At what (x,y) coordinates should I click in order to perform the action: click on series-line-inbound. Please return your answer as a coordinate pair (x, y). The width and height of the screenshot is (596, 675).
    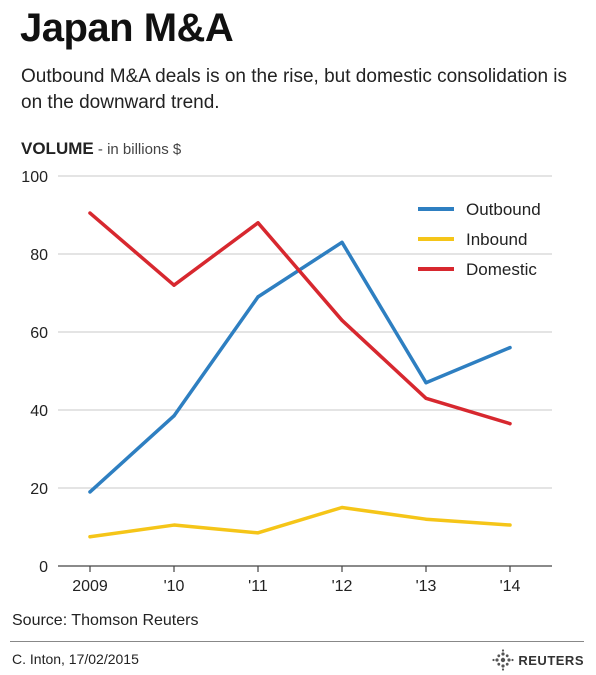
    Looking at the image, I should click on (300, 522).